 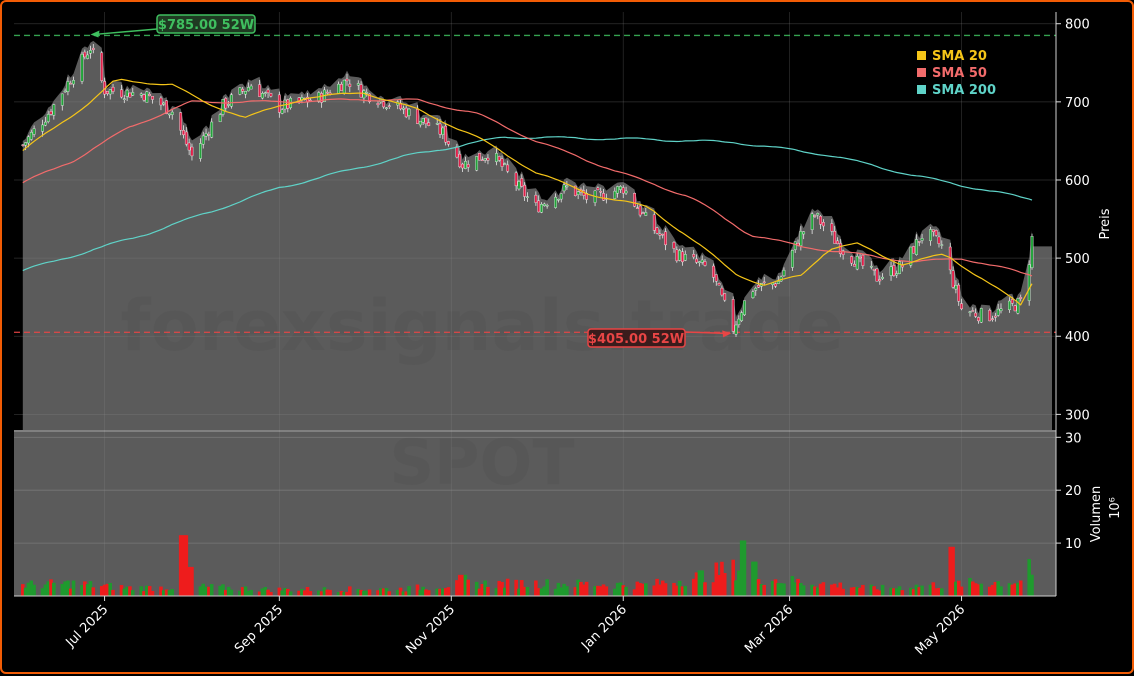 What do you see at coordinates (259, 629) in the screenshot?
I see `date-tick-label: Sep 2025` at bounding box center [259, 629].